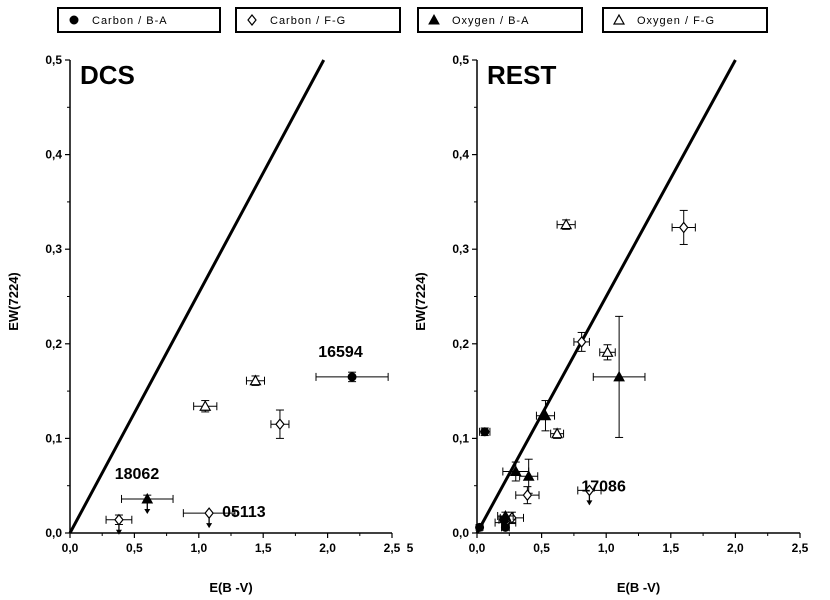 The width and height of the screenshot is (830, 600). I want to click on open-triangle-icon, so click(619, 19).